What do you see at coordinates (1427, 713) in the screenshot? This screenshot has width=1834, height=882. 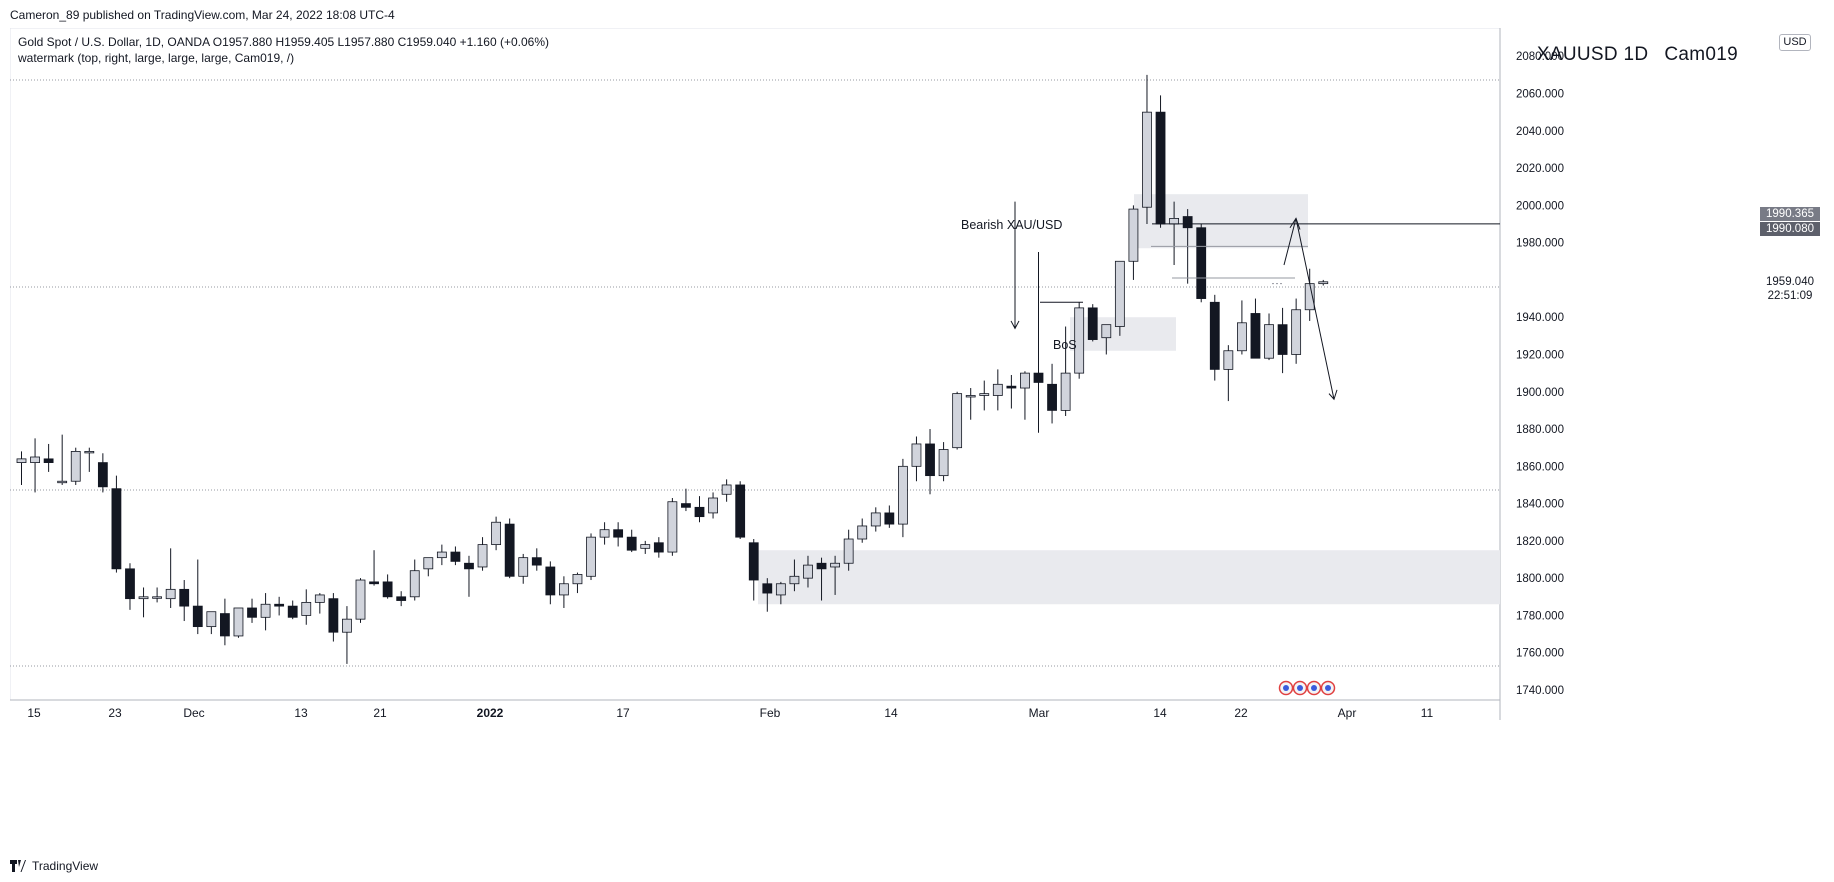 I see `time-tick-label: 11` at bounding box center [1427, 713].